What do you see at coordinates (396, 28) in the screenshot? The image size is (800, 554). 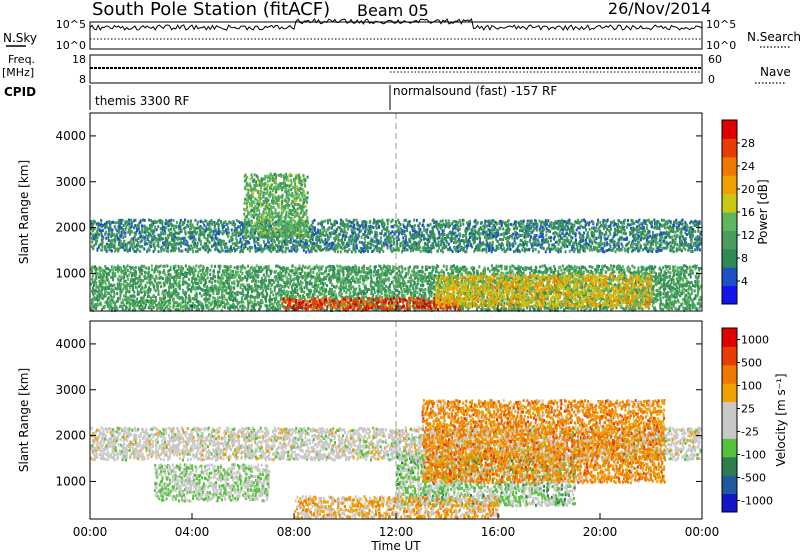 I see `nsky-trace` at bounding box center [396, 28].